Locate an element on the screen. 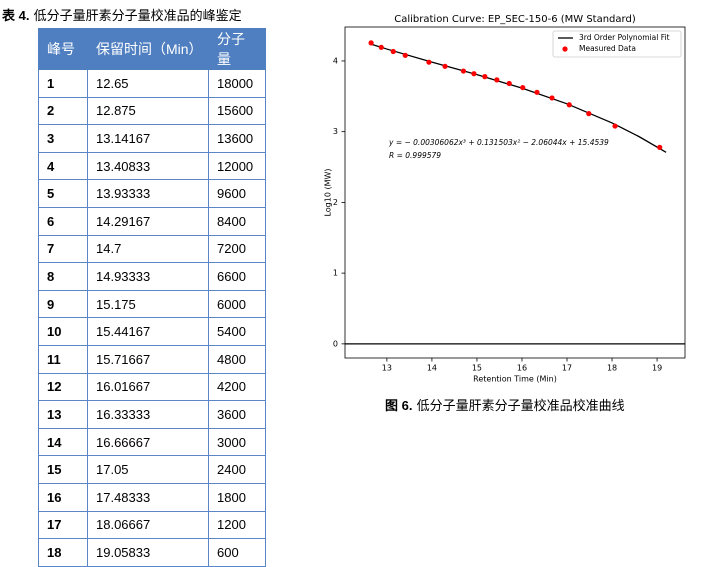 The height and width of the screenshot is (567, 722). table-cell: 6 is located at coordinates (63, 221).